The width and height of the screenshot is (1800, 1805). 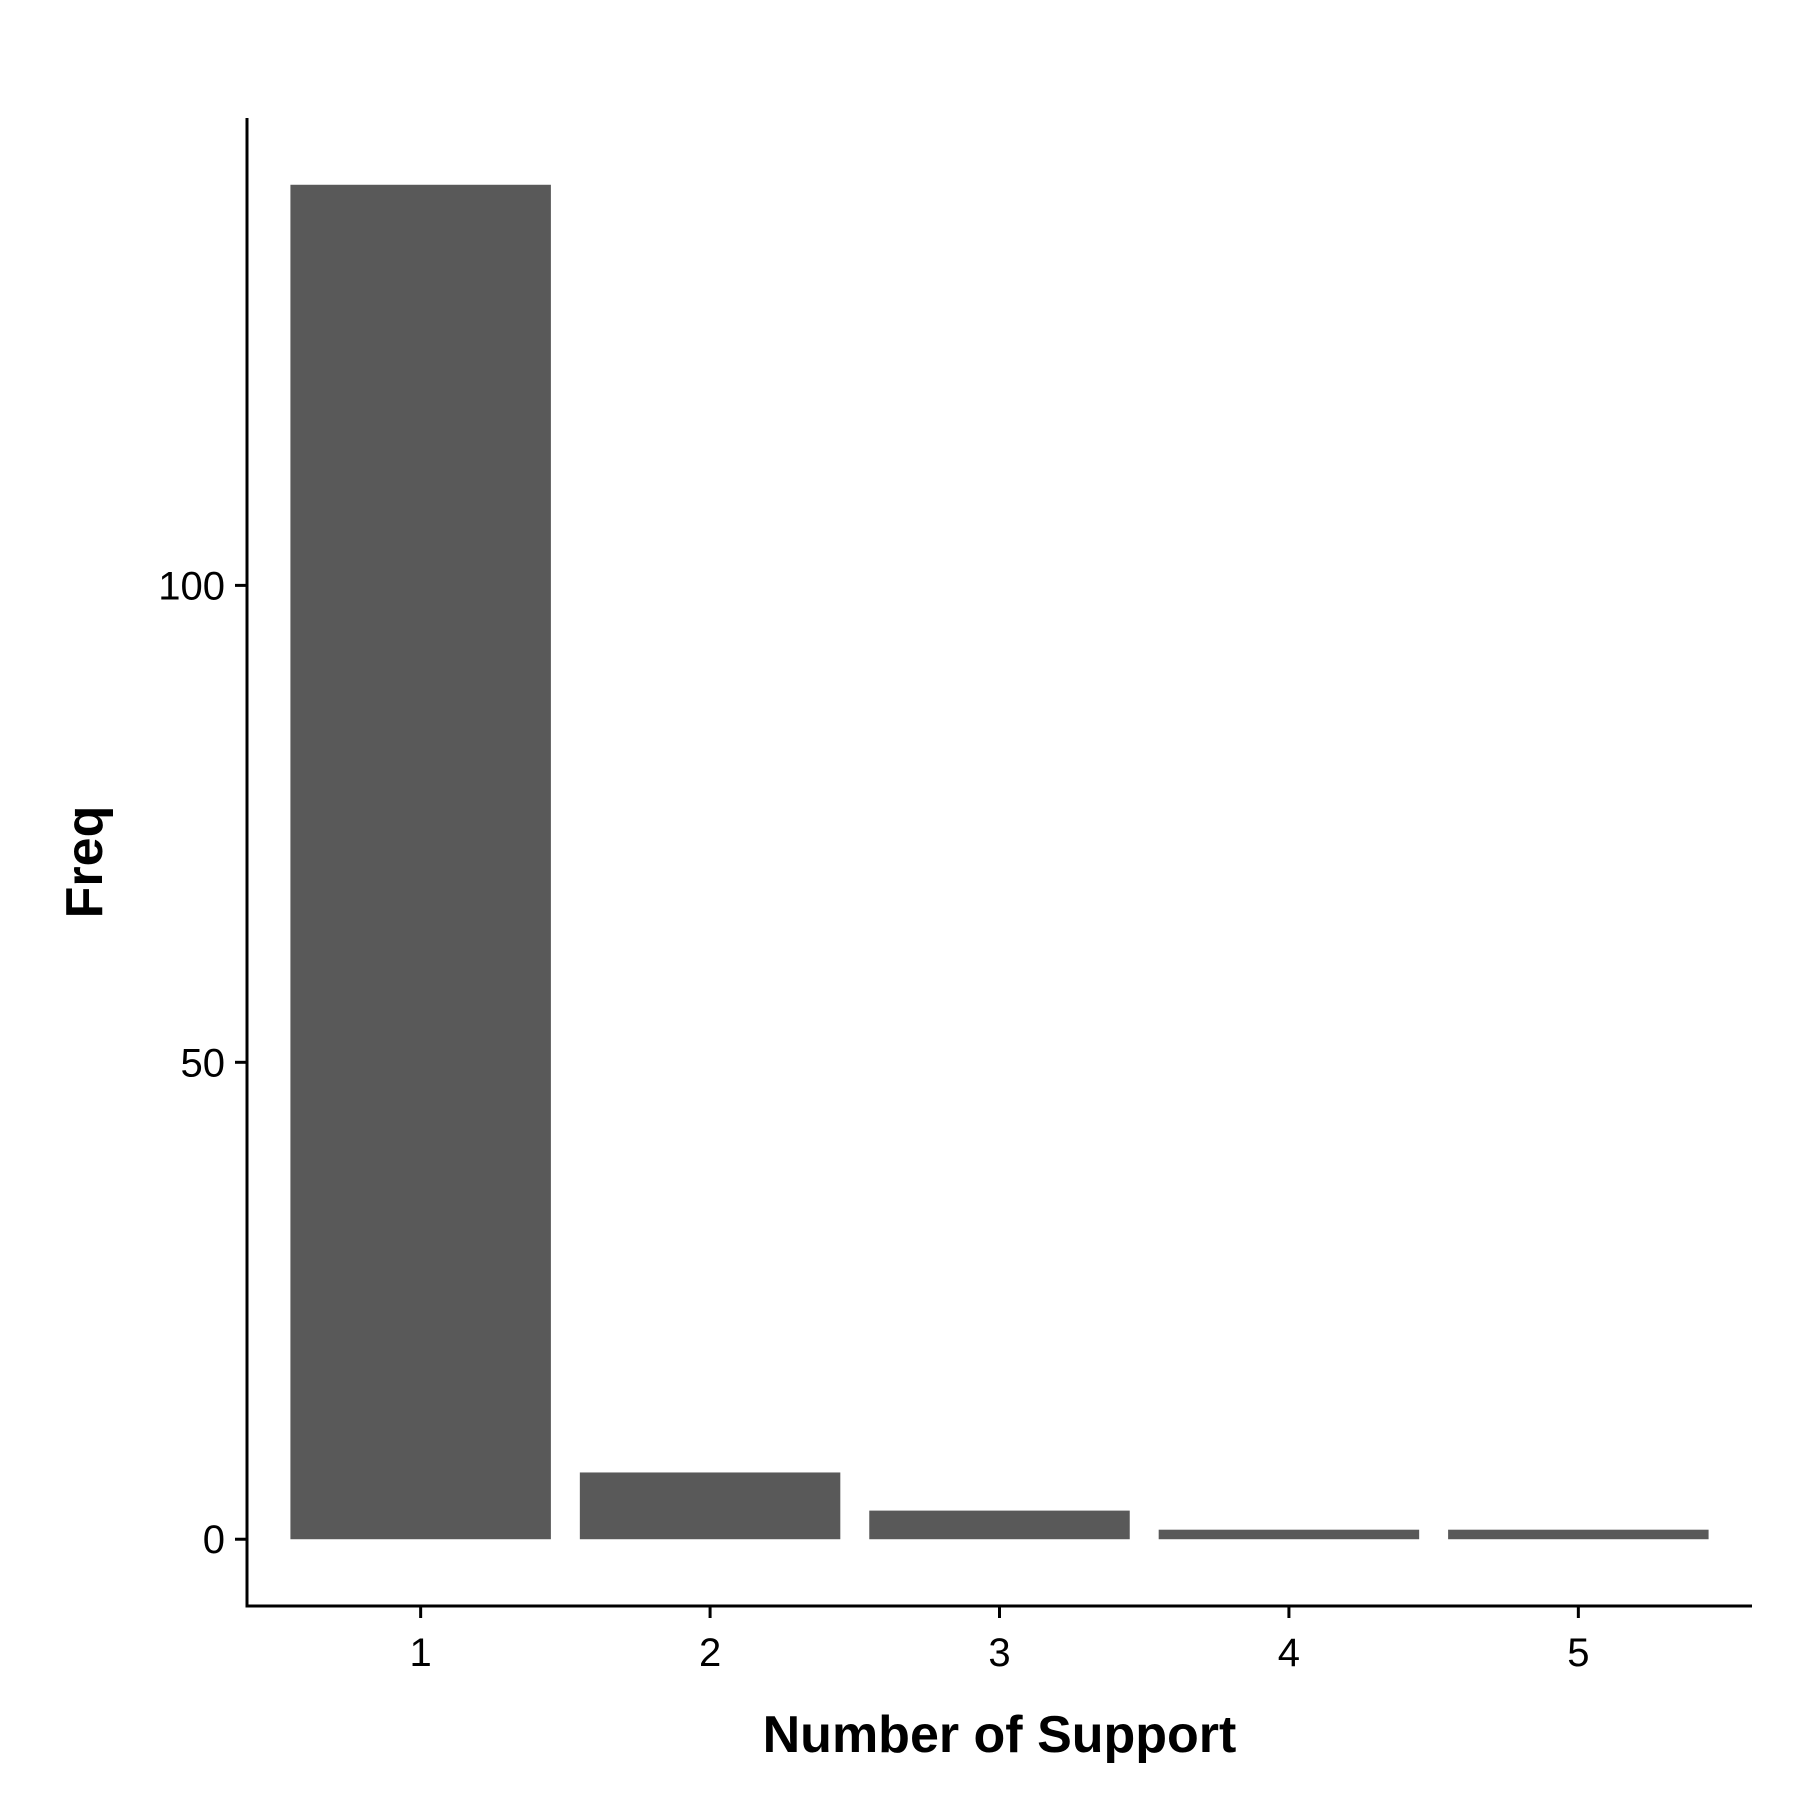 I want to click on x-axis-title: Number of Support, so click(x=1000, y=1735).